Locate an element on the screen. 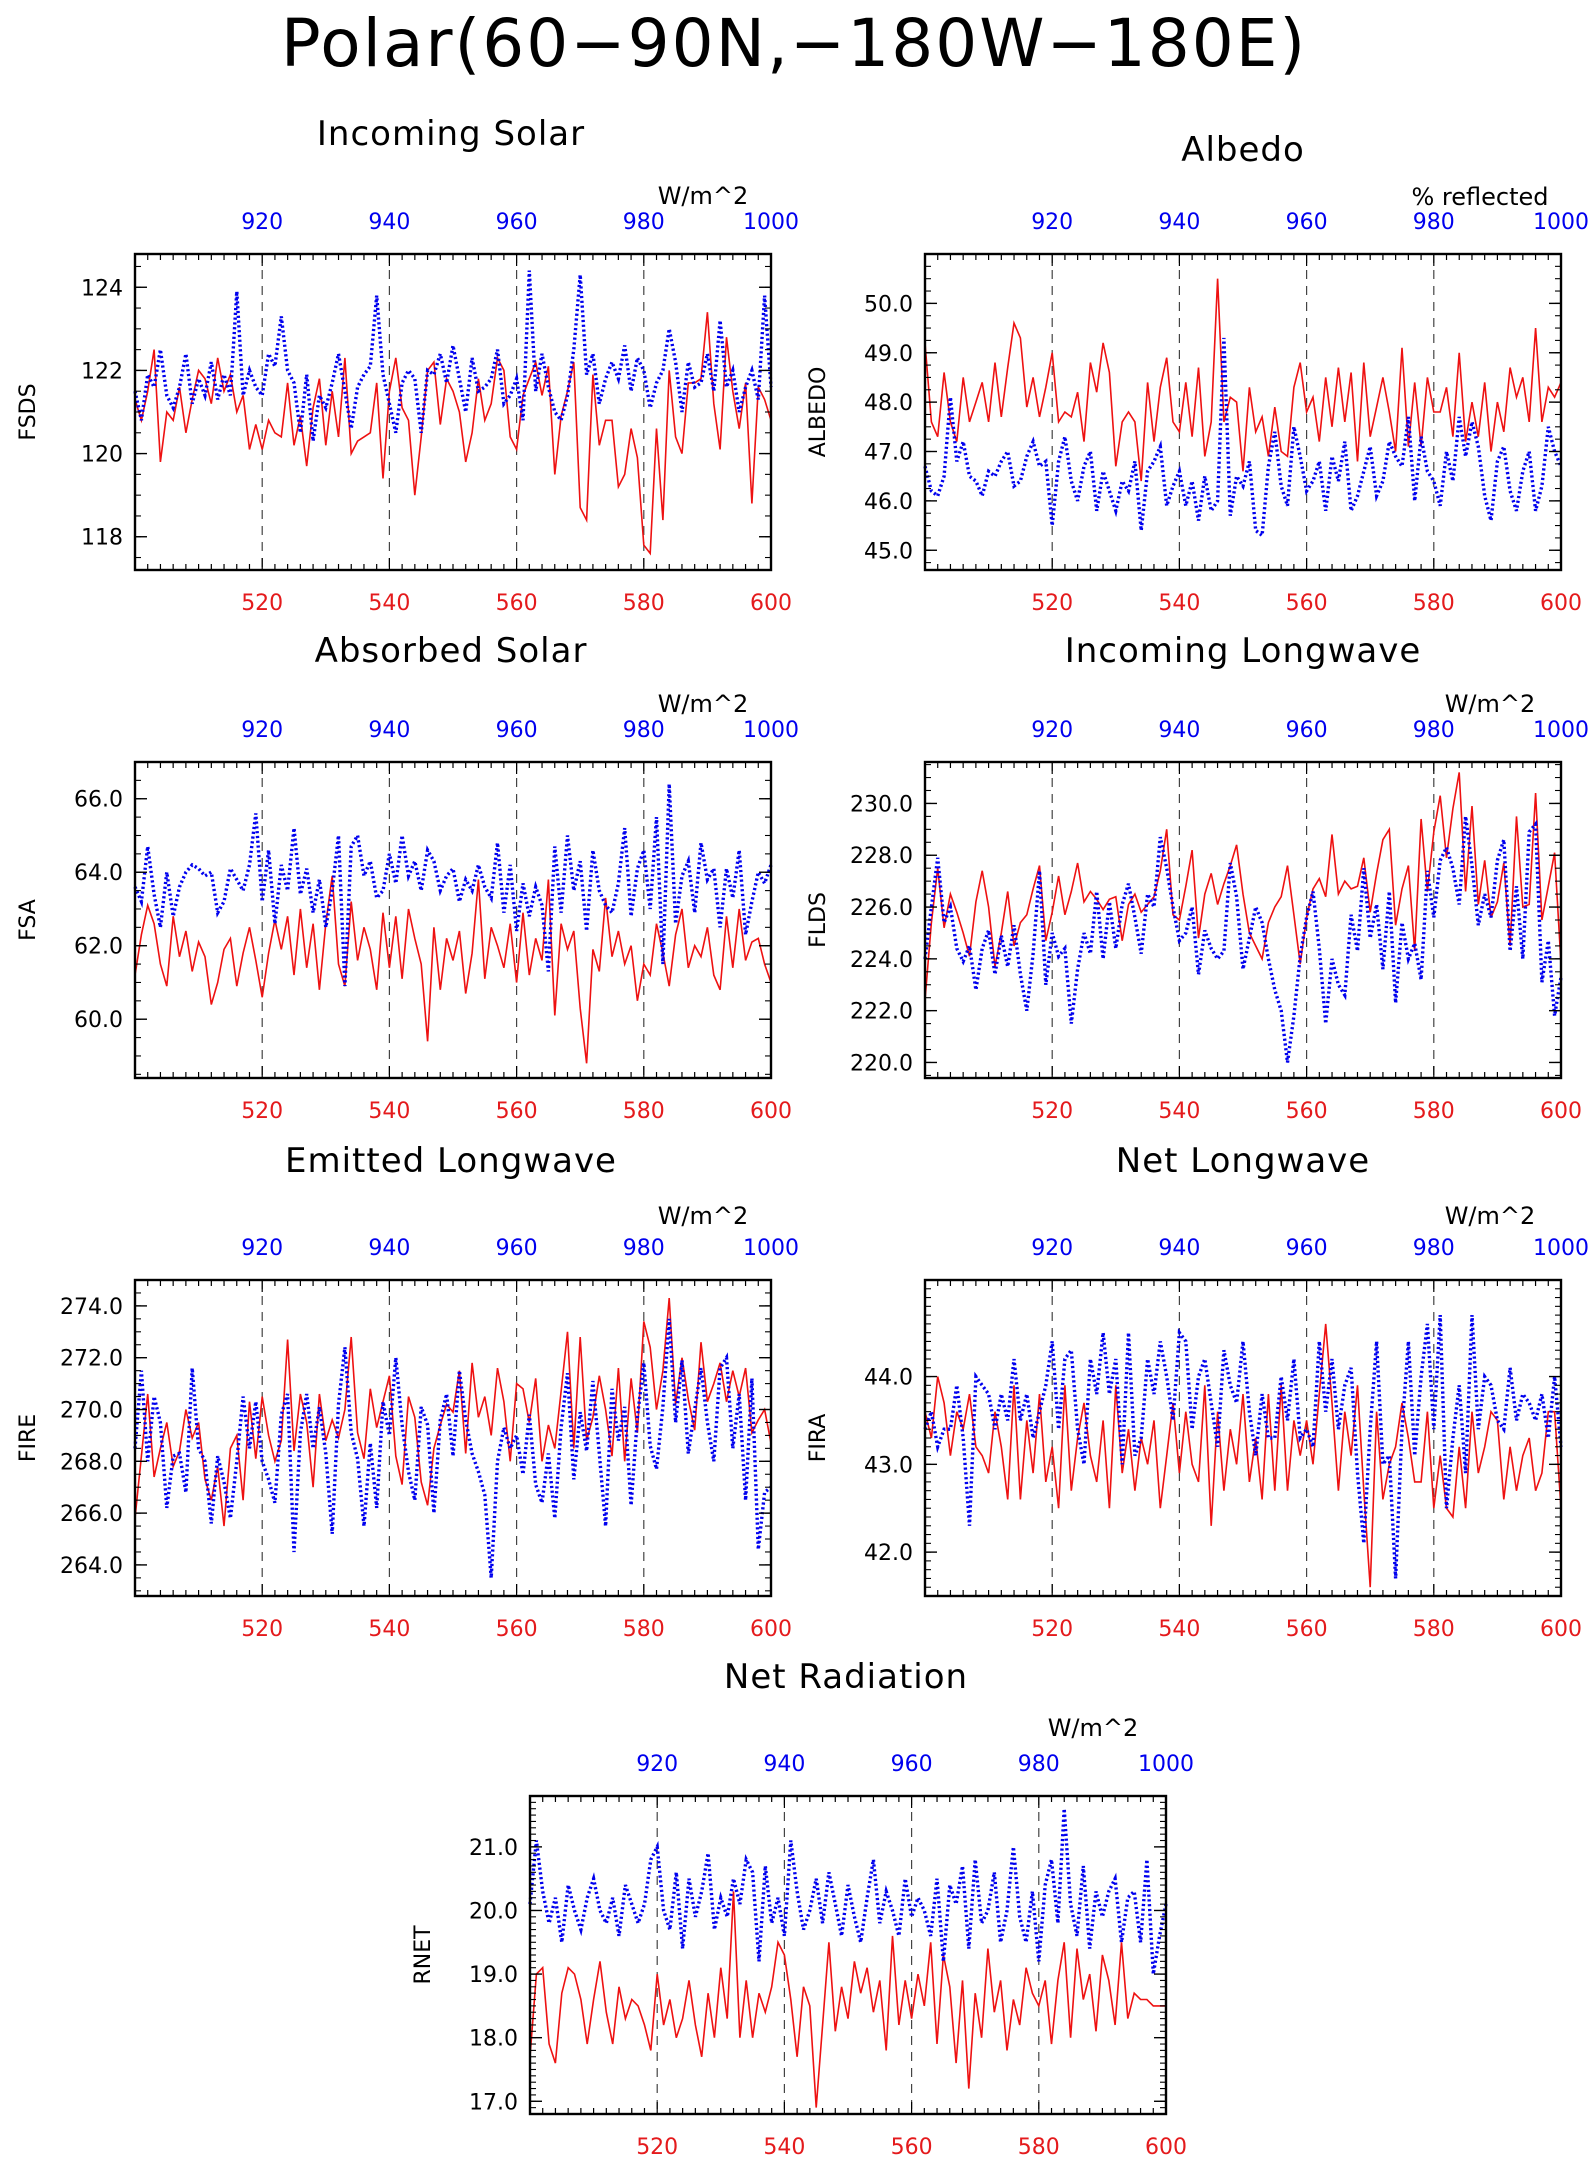 The height and width of the screenshot is (2160, 1588). y-tick-label: 18.0 is located at coordinates (493, 2039).